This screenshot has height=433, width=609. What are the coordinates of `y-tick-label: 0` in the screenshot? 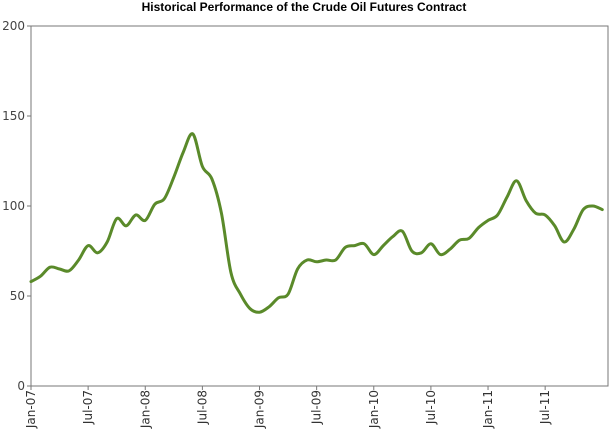 It's located at (21, 386).